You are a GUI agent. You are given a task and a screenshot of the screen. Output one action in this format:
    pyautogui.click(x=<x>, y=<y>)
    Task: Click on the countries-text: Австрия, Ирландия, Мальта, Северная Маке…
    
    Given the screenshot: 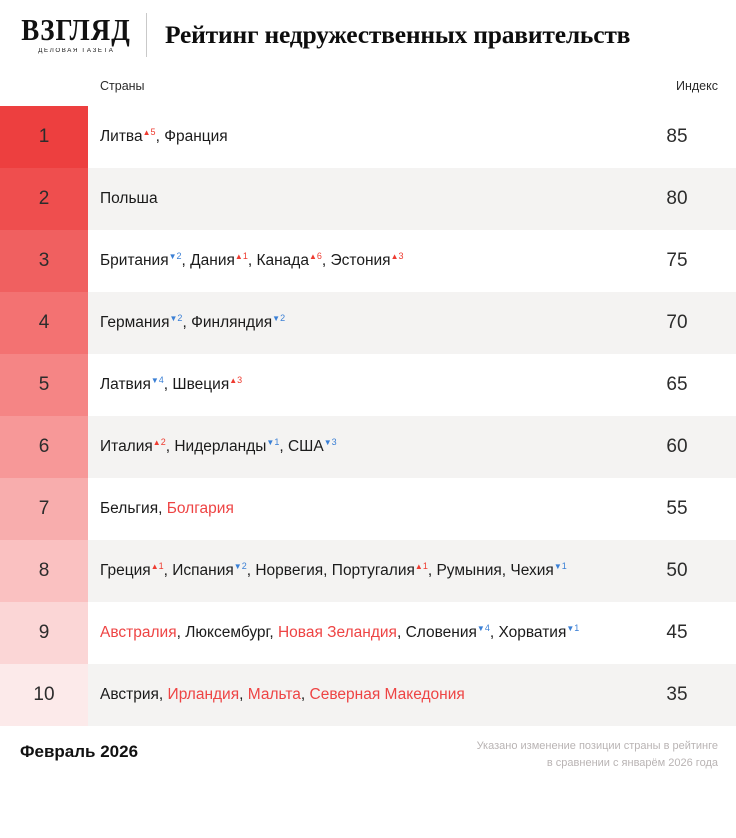 What is the action you would take?
    pyautogui.click(x=282, y=694)
    